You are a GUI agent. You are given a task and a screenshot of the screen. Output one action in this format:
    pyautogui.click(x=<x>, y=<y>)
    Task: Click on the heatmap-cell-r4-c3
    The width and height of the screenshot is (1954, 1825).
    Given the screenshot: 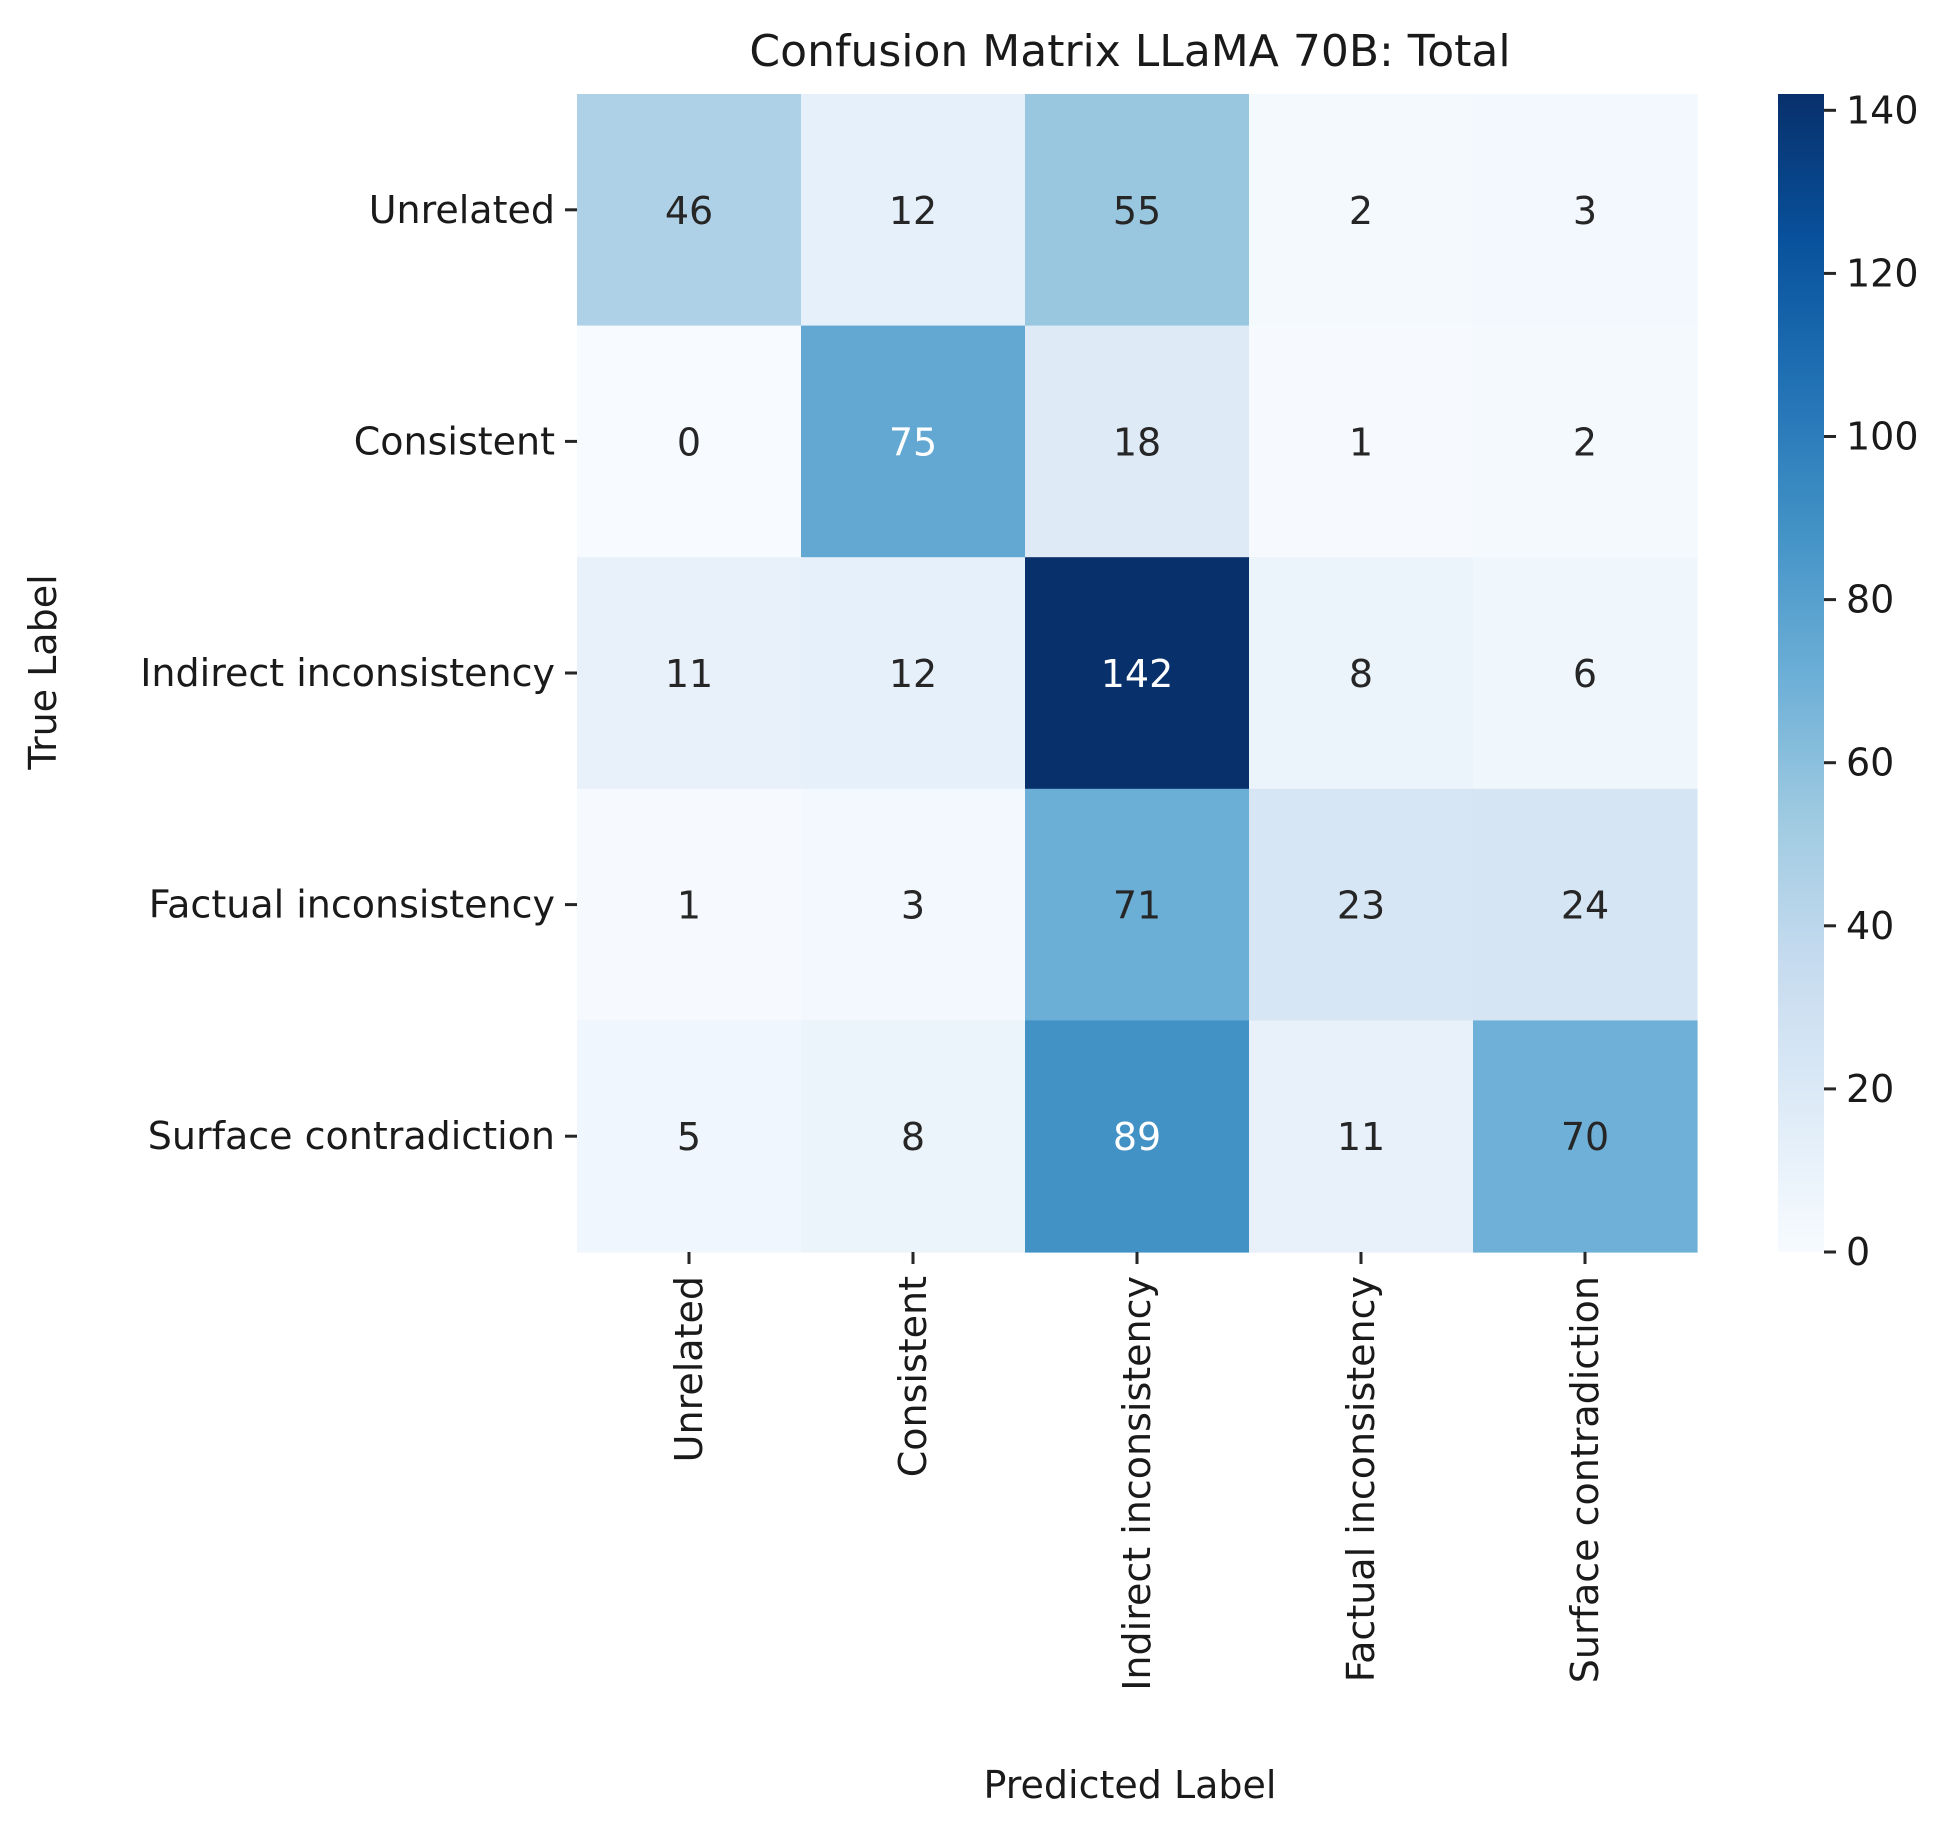 What is the action you would take?
    pyautogui.click(x=1361, y=1136)
    